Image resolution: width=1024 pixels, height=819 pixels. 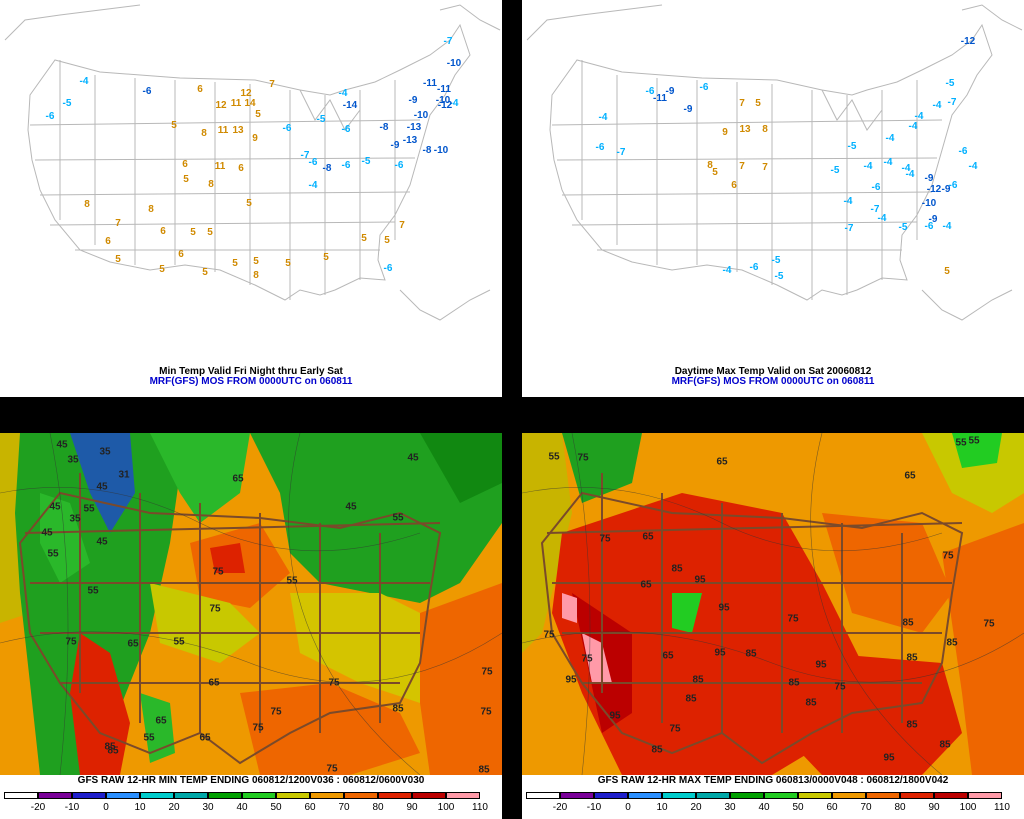 What do you see at coordinates (255, 138) in the screenshot?
I see `station-value: 9` at bounding box center [255, 138].